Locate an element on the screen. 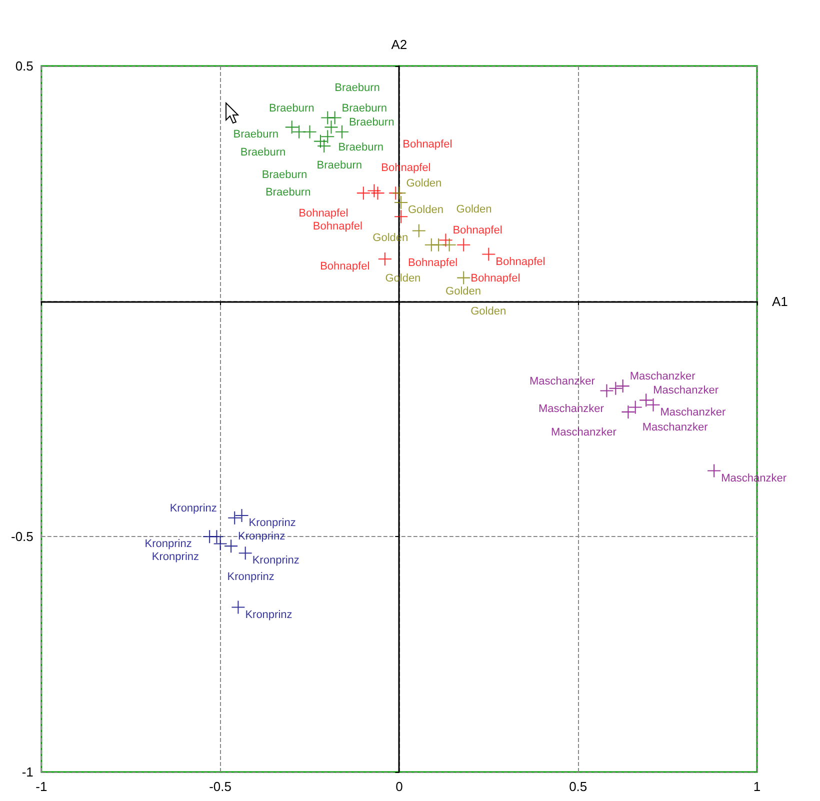 The width and height of the screenshot is (820, 801). series-label: Golden is located at coordinates (426, 210).